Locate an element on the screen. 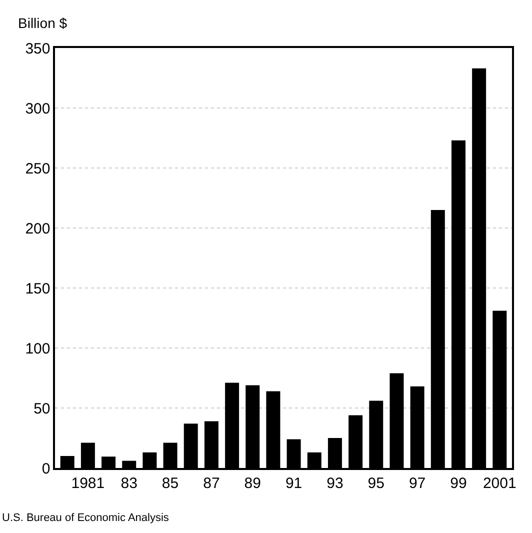  x-tick-label: 87 is located at coordinates (211, 483).